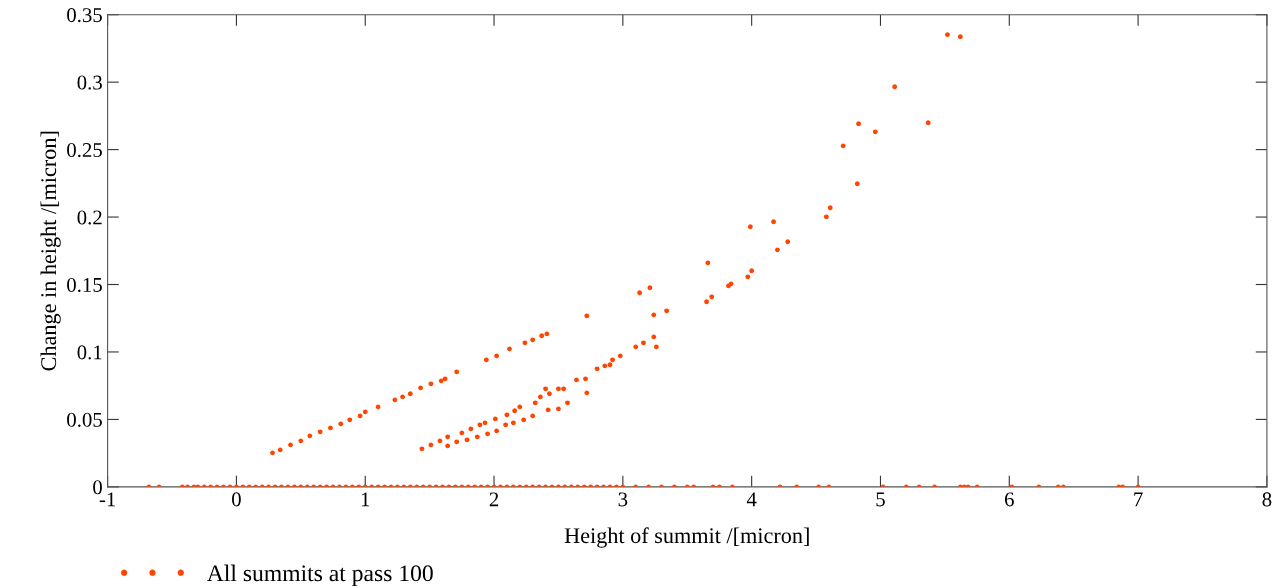  I want to click on x-tick-label: 2, so click(494, 499).